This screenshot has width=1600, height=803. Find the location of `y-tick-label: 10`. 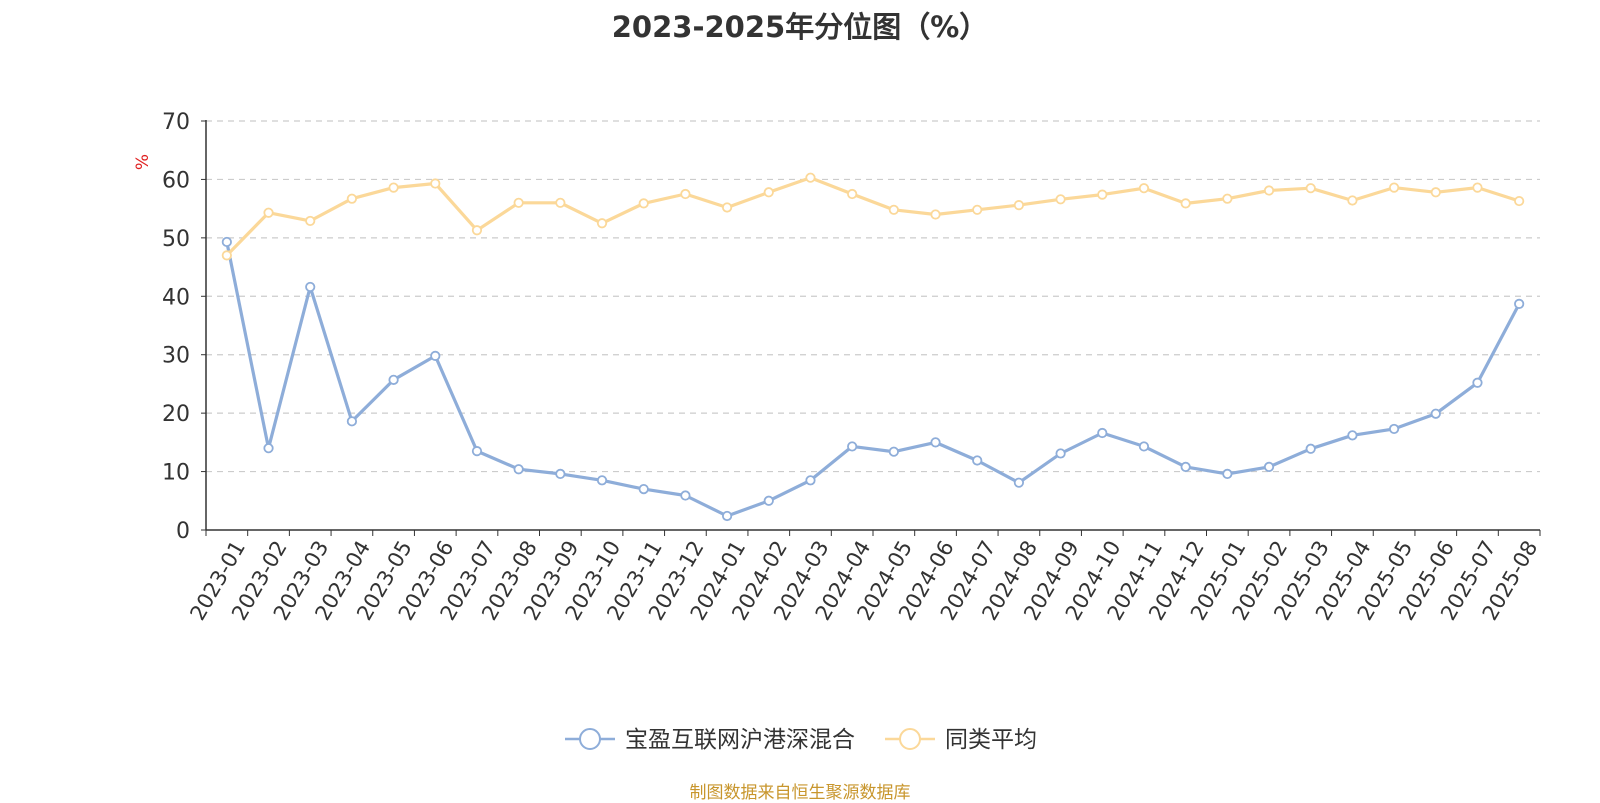

y-tick-label: 10 is located at coordinates (176, 473).